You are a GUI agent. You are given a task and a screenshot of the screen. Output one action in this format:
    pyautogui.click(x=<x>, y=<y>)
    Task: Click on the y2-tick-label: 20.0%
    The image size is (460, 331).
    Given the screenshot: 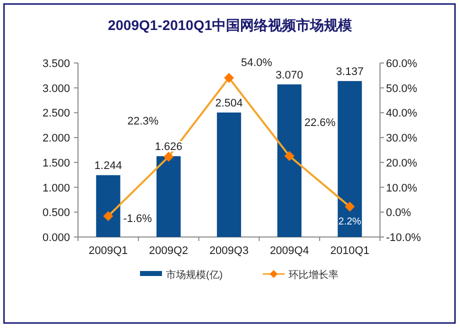 What is the action you would take?
    pyautogui.click(x=402, y=163)
    